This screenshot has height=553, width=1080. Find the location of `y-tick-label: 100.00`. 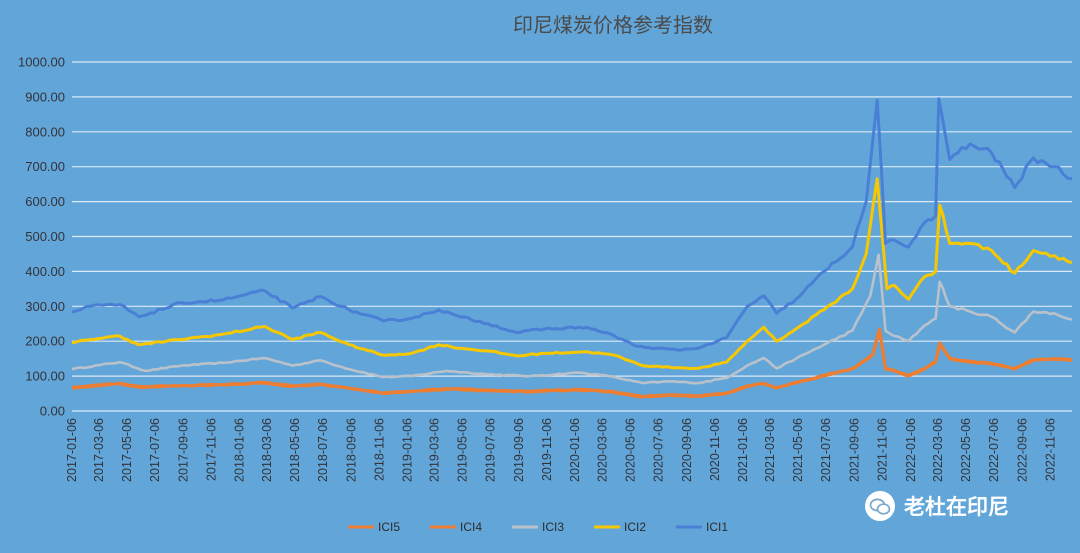

y-tick-label: 100.00 is located at coordinates (45, 376).